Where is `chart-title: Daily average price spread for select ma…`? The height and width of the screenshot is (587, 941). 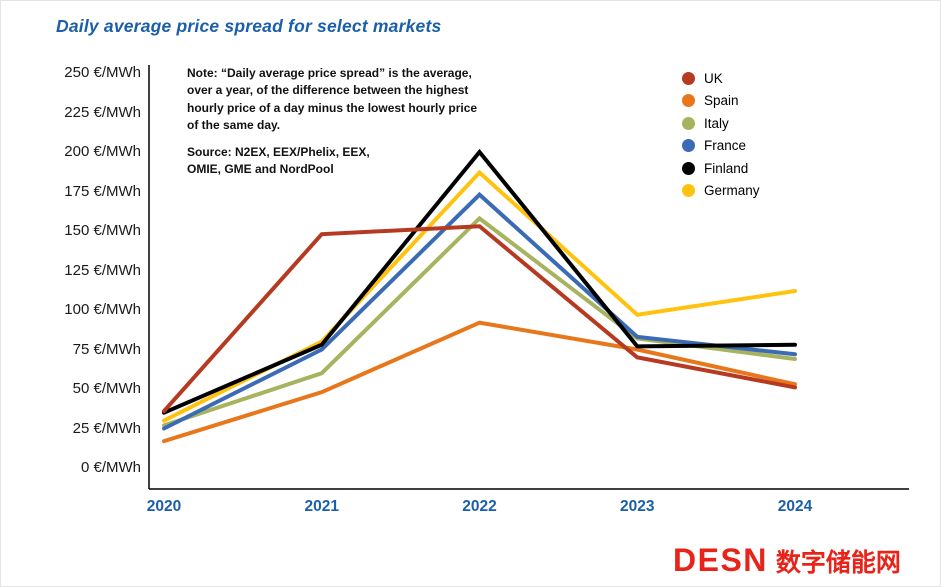
chart-title: Daily average price spread for select ma… is located at coordinates (249, 26).